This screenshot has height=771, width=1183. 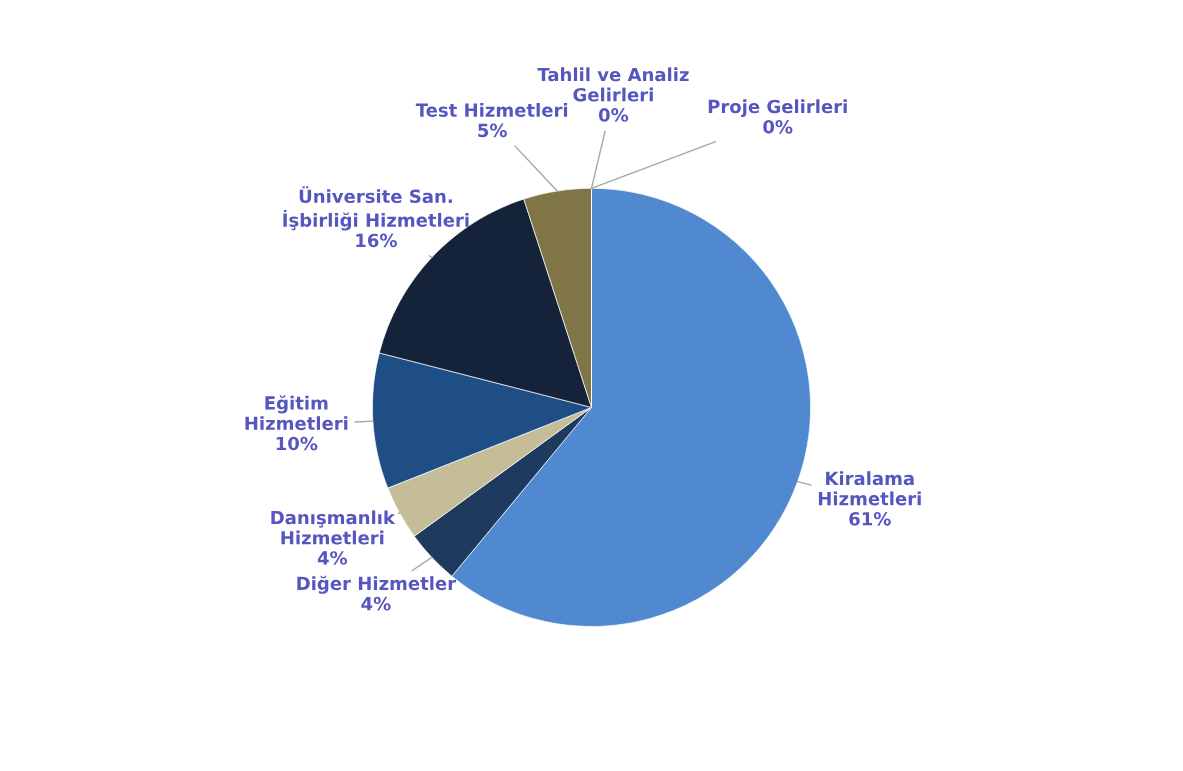 What do you see at coordinates (613, 84) in the screenshot?
I see `category-label: Tahlil ve Analiz Gelirleri` at bounding box center [613, 84].